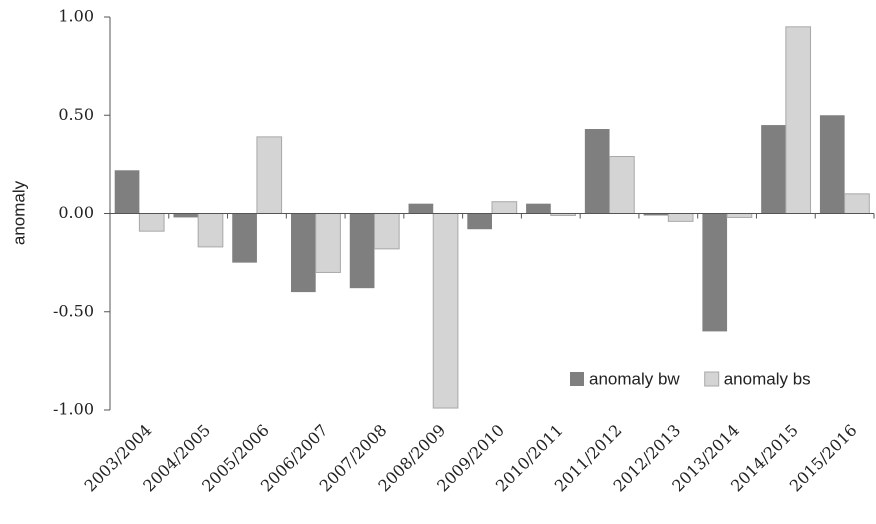 The height and width of the screenshot is (524, 876). What do you see at coordinates (76, 114) in the screenshot?
I see `y-tick-label: 0.50` at bounding box center [76, 114].